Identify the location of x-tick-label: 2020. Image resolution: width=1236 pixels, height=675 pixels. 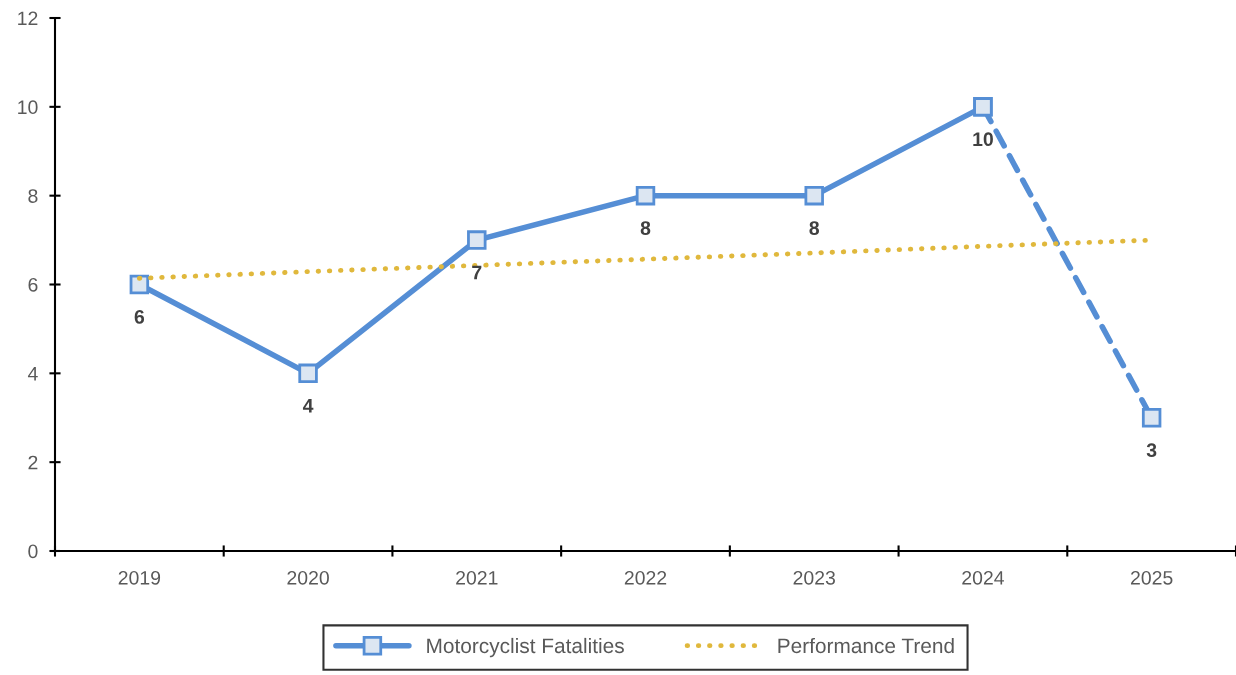
(308, 577).